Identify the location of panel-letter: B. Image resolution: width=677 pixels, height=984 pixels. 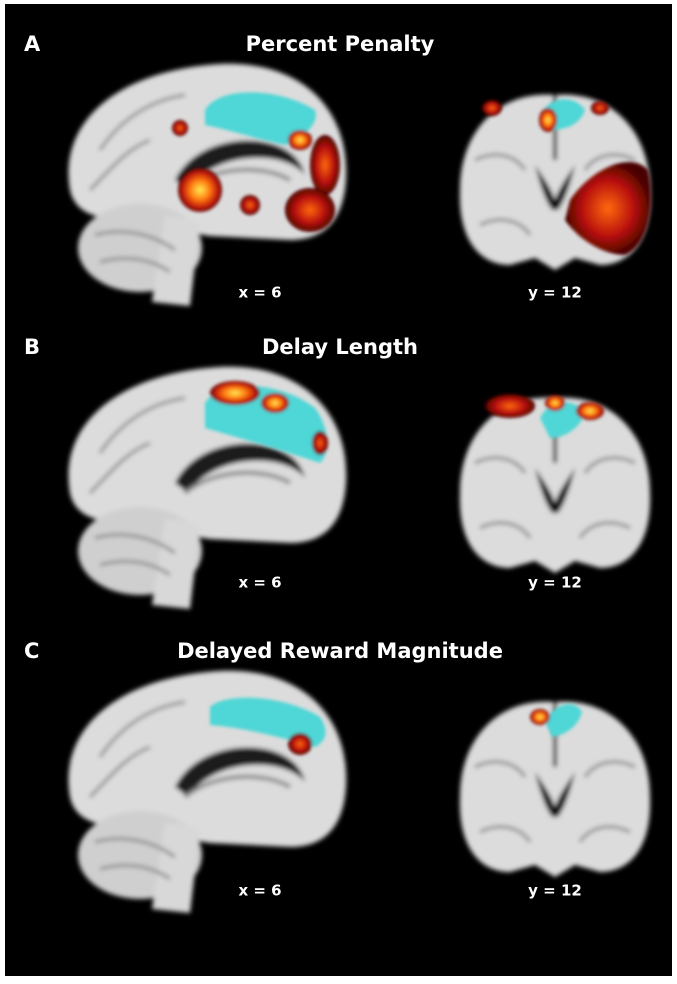
(32, 347).